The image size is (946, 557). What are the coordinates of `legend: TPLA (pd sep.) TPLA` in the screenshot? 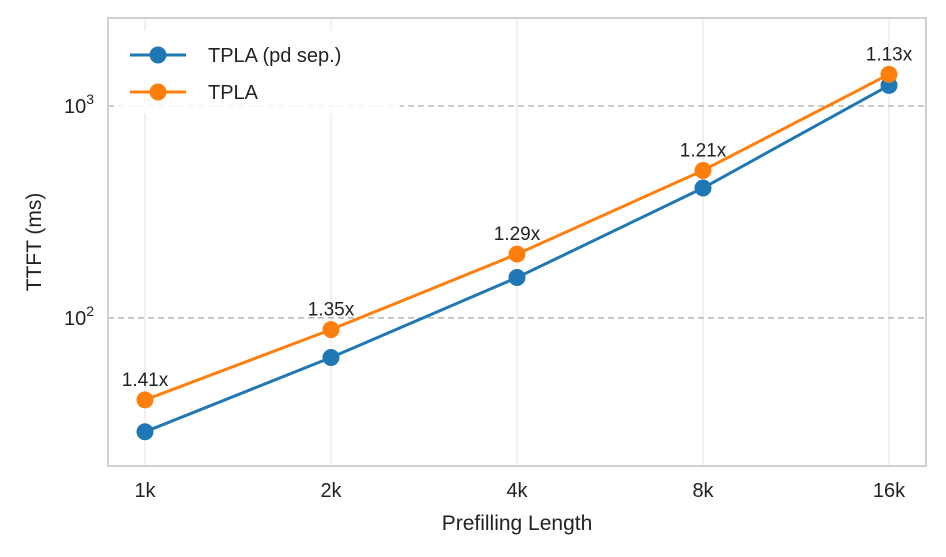 It's located at (259, 72).